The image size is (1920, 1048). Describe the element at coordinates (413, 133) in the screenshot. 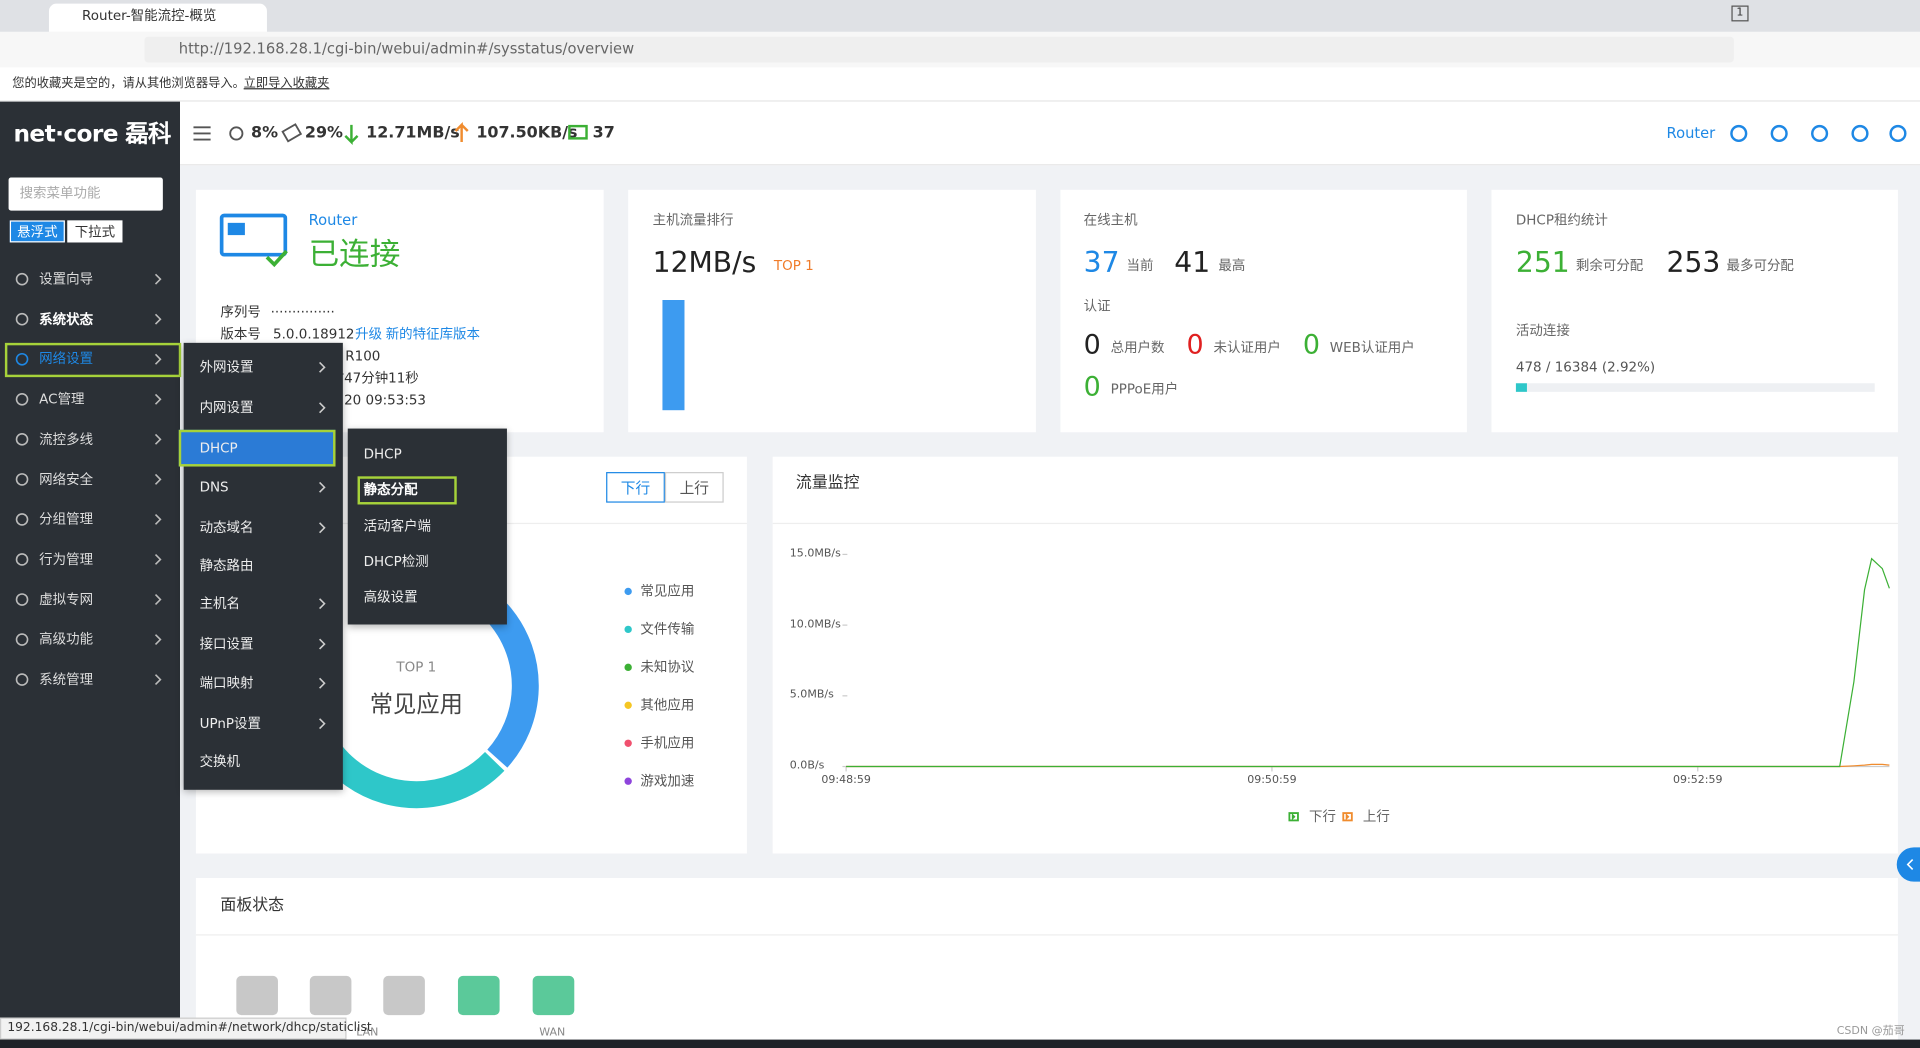

I see `download-rate: 12.71MB/s` at that location.